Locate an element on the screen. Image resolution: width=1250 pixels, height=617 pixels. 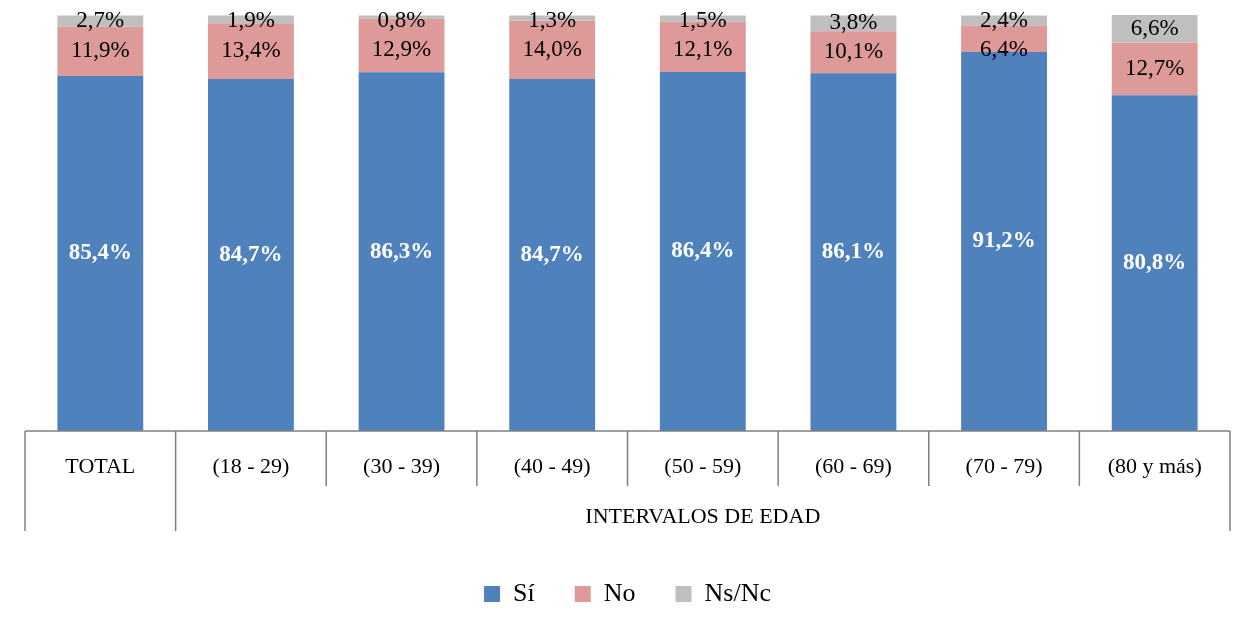
data-label: 12,7% is located at coordinates (1154, 67).